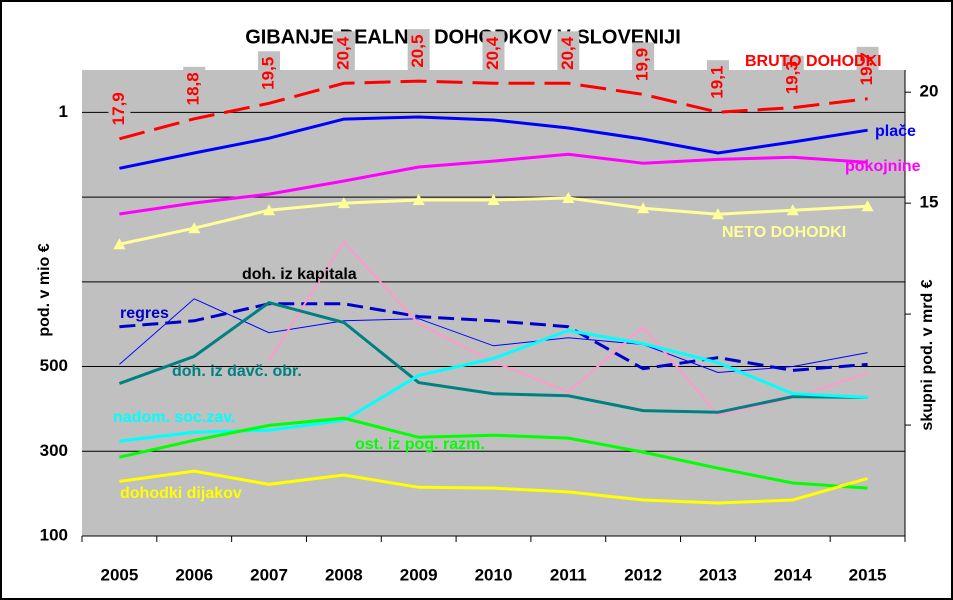 The image size is (953, 600). Describe the element at coordinates (927, 354) in the screenshot. I see `y2-axis-label: skupni pod. v mrd €` at that location.